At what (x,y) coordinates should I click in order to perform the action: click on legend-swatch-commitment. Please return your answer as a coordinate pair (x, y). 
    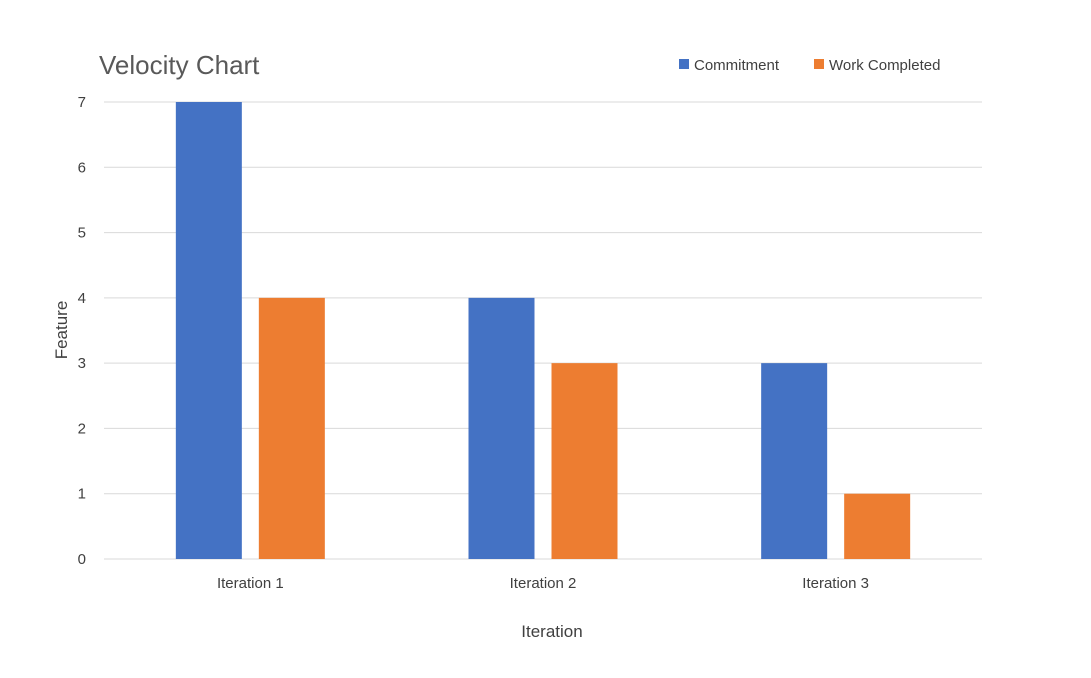
    Looking at the image, I should click on (684, 64).